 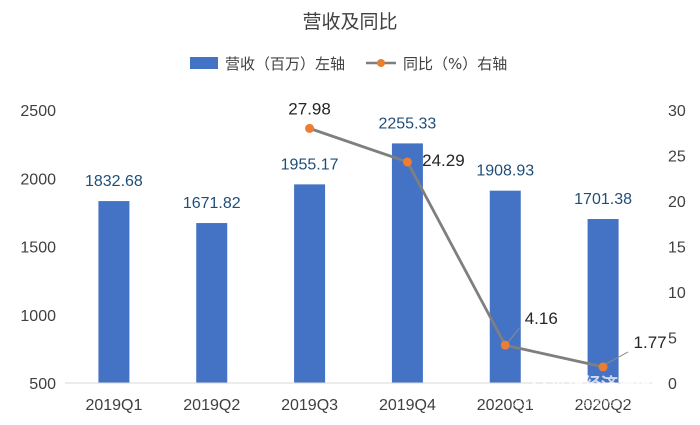 I want to click on bar-2019Q2, so click(x=212, y=303).